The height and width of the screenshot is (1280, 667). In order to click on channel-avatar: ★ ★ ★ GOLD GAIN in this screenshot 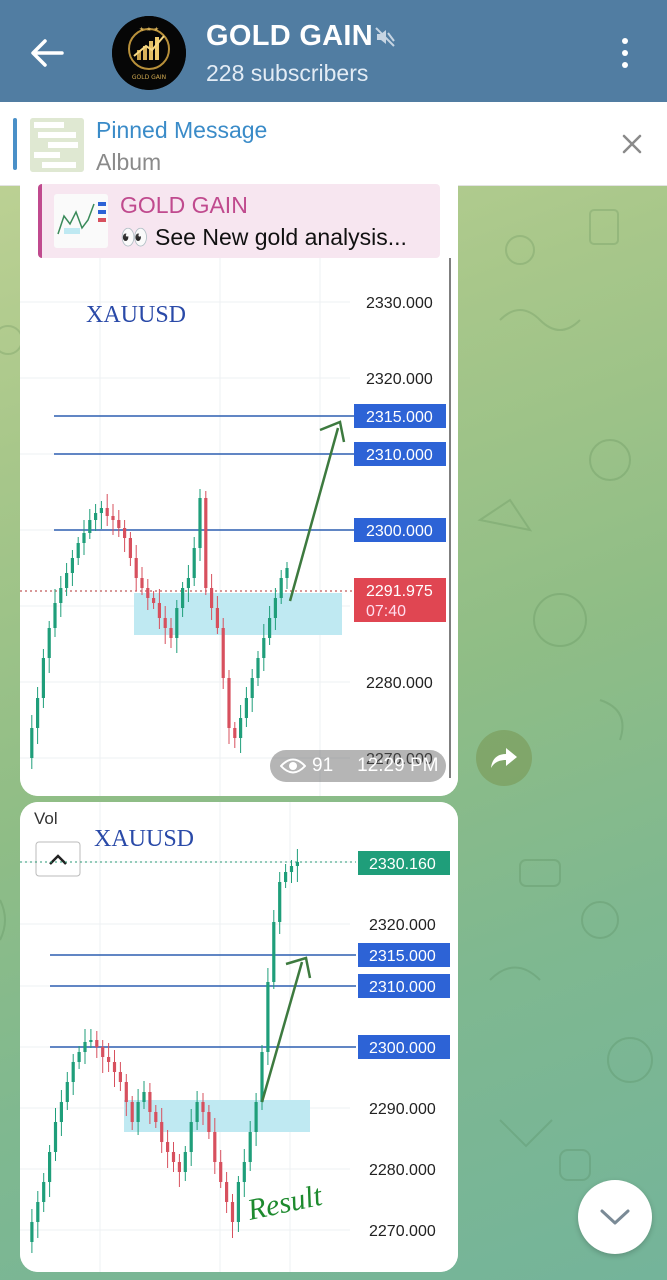, I will do `click(149, 53)`.